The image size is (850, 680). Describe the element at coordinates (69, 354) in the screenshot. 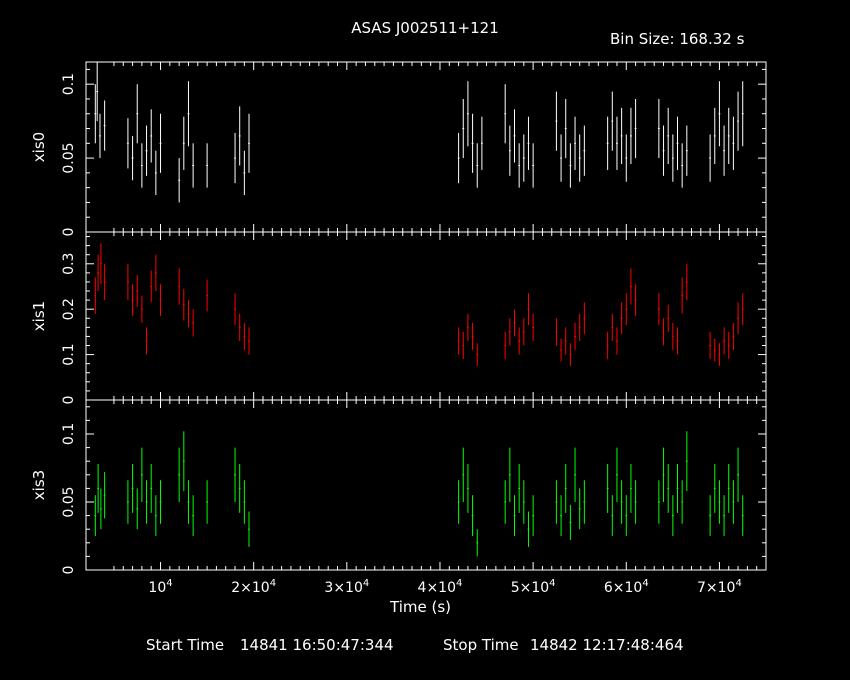

I see `y-tick-label: 0.1` at that location.